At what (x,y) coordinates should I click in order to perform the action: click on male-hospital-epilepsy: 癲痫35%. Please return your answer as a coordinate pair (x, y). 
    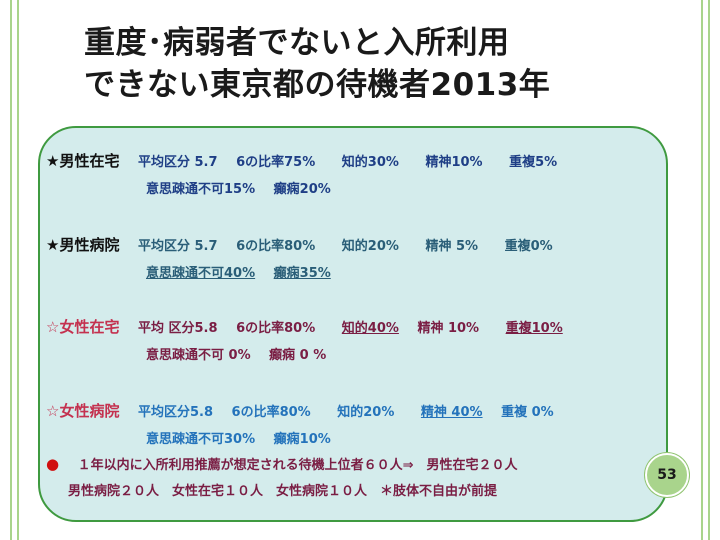
    Looking at the image, I should click on (302, 273).